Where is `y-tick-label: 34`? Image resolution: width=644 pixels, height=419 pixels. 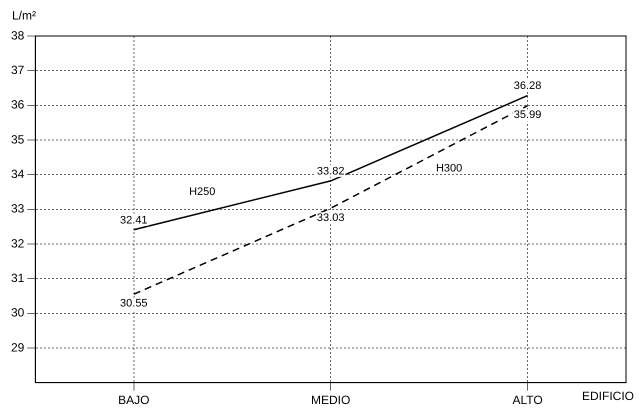
y-tick-label: 34 is located at coordinates (17, 173).